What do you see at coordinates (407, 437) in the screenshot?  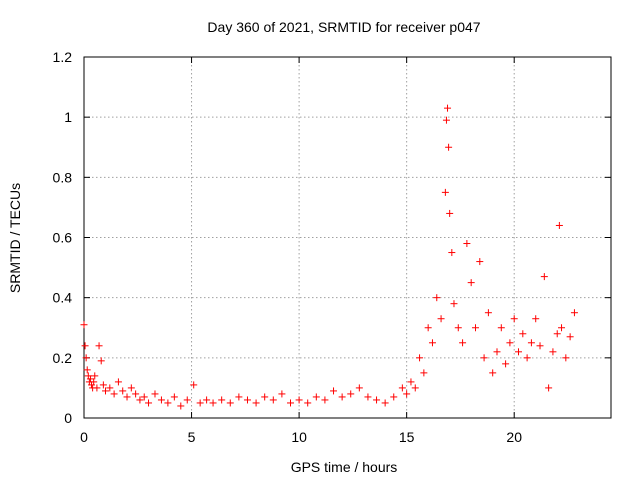 I see `x-tick-label: 15` at bounding box center [407, 437].